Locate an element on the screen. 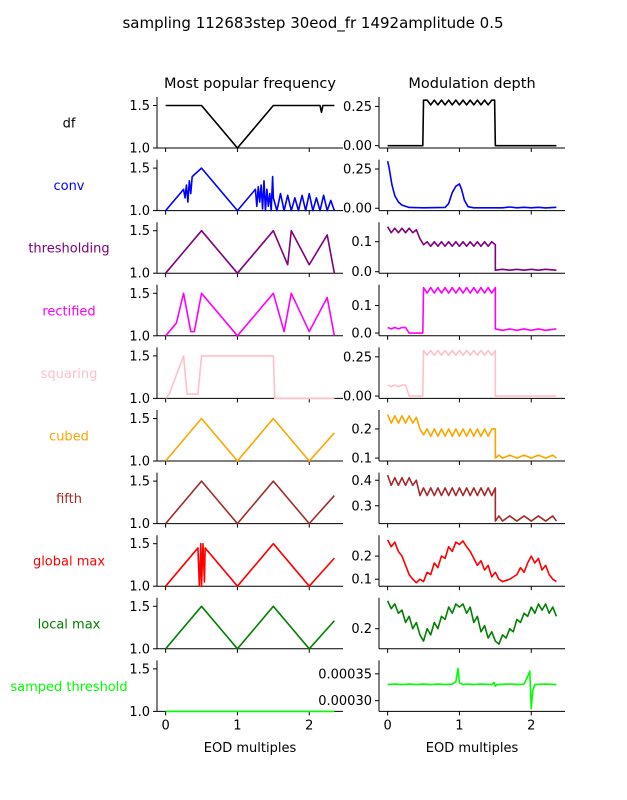 The image size is (627, 800). row-label: local max is located at coordinates (69, 624).